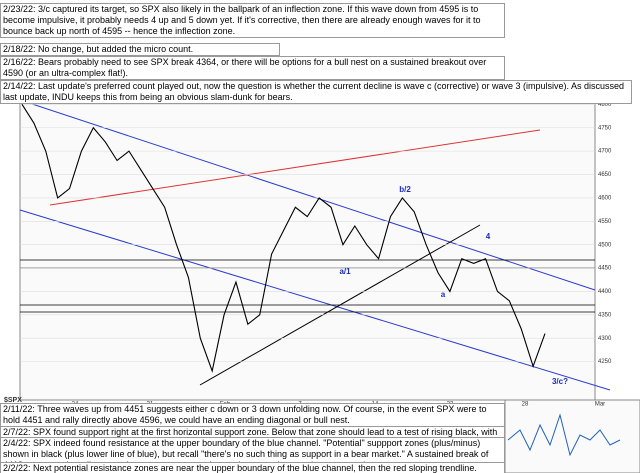 This screenshot has width=640, height=473. Describe the element at coordinates (605, 269) in the screenshot. I see `y-tick-label: 4450` at that location.